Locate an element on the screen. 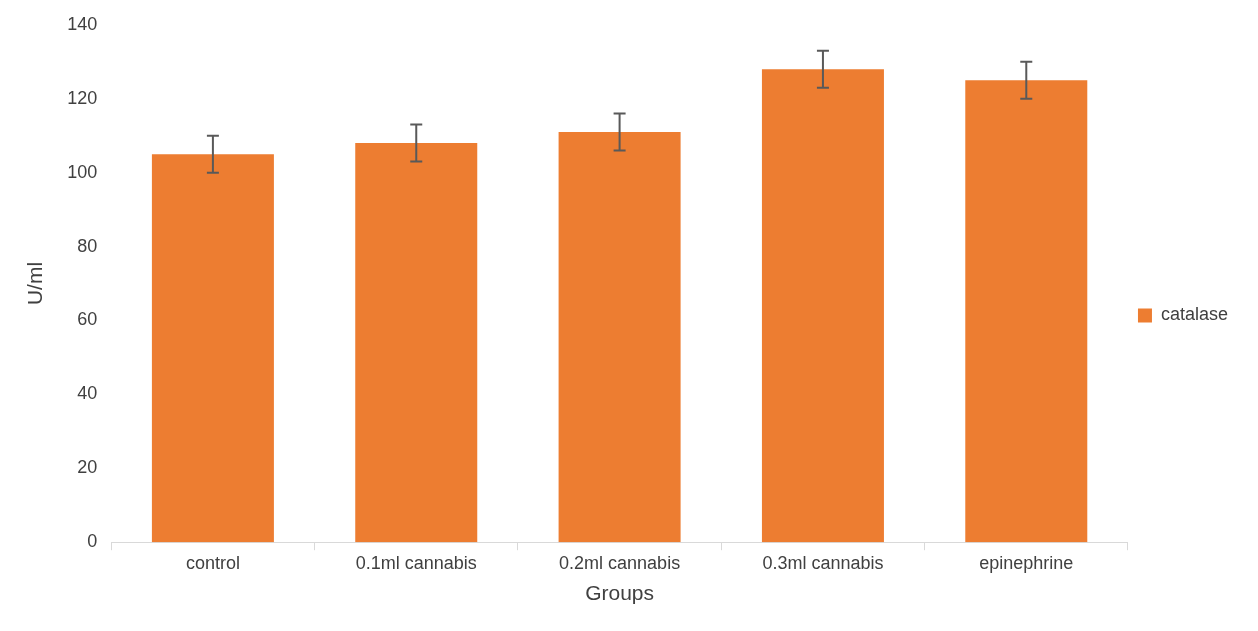 The width and height of the screenshot is (1258, 631). y-tick-label: 20 is located at coordinates (87, 467).